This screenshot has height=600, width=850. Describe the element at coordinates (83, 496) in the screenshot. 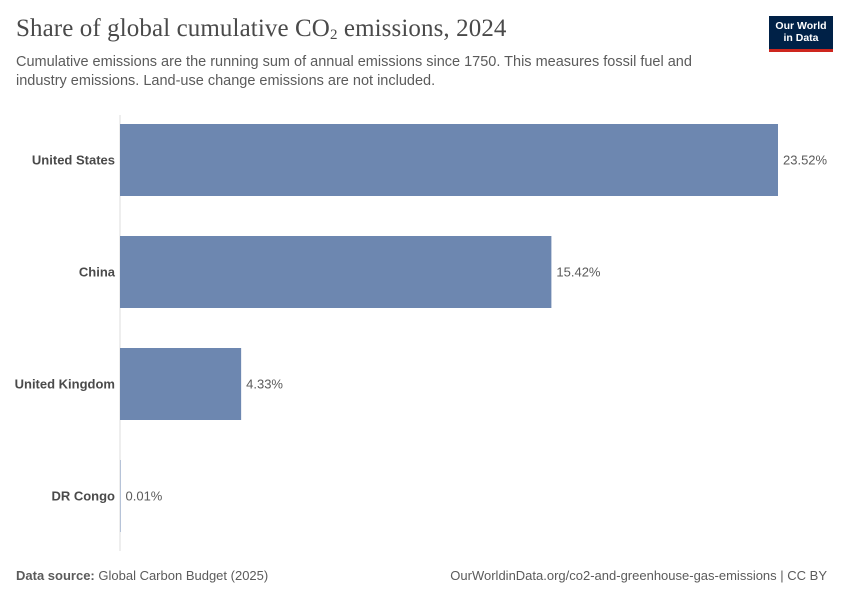

I see `category-label-dr-congo: DR Congo` at that location.